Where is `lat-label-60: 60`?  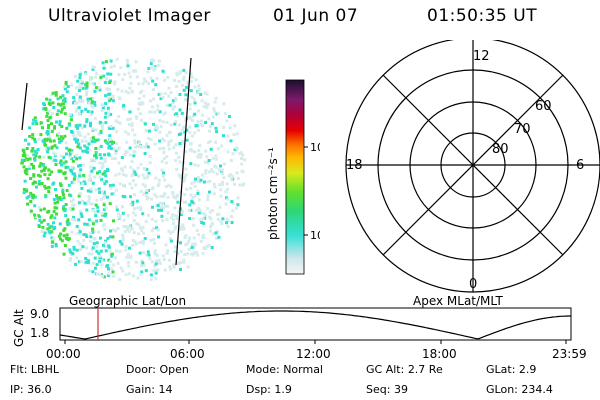
lat-label-60: 60 is located at coordinates (543, 106).